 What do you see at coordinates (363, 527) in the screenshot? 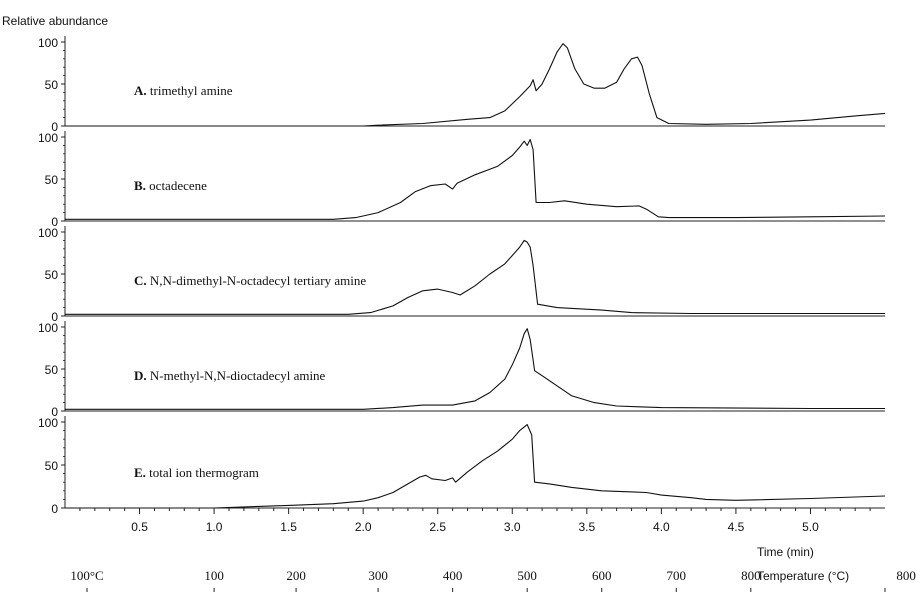
I see `x-tick-label: 2.0` at bounding box center [363, 527].